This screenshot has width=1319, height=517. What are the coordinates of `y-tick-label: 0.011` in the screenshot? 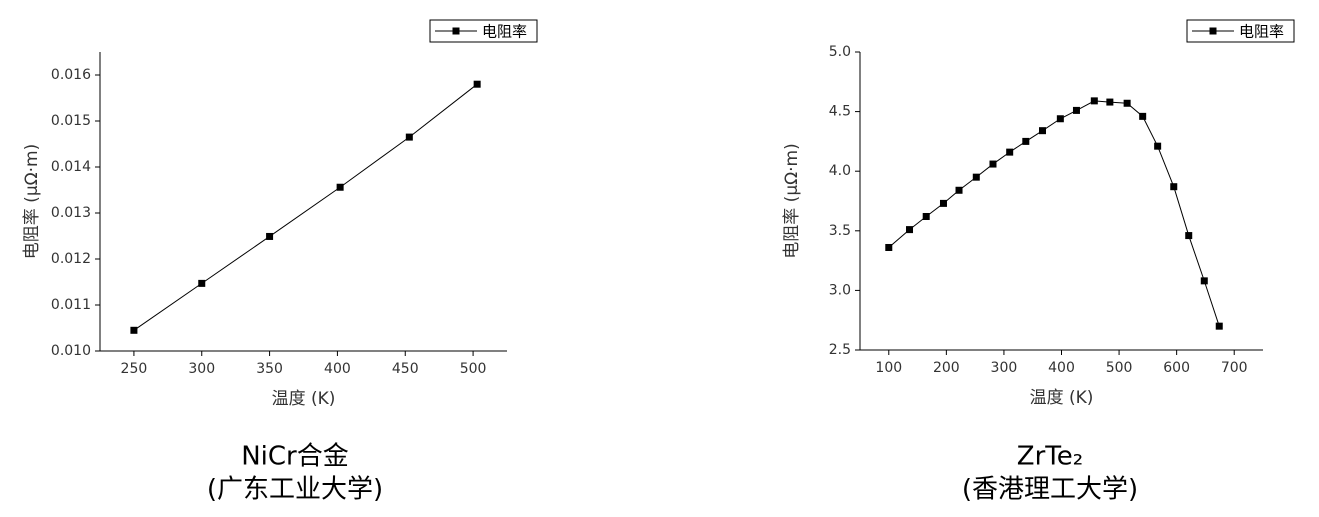 It's located at (71, 305).